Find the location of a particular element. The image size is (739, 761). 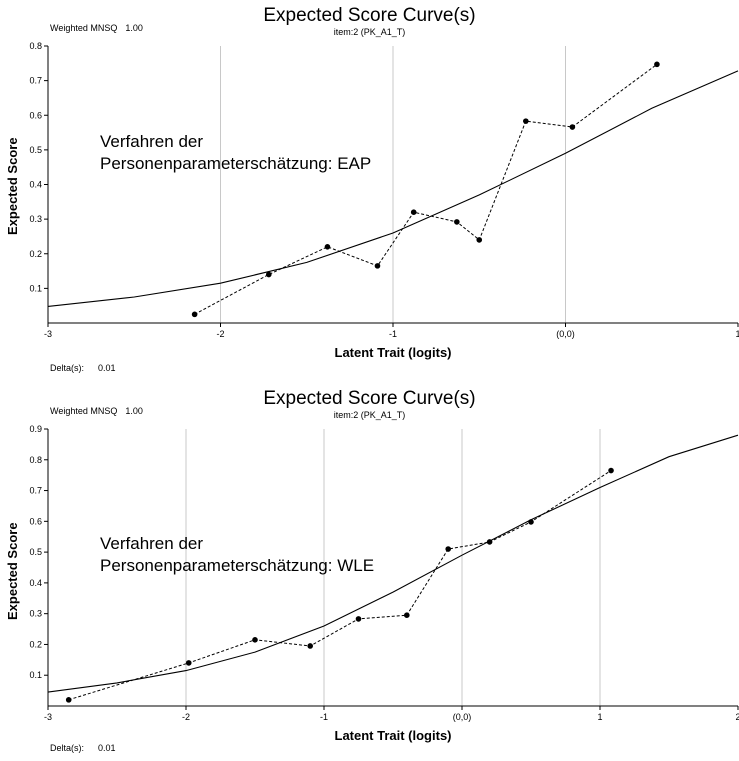

x-tick-label: 2 is located at coordinates (737, 717).